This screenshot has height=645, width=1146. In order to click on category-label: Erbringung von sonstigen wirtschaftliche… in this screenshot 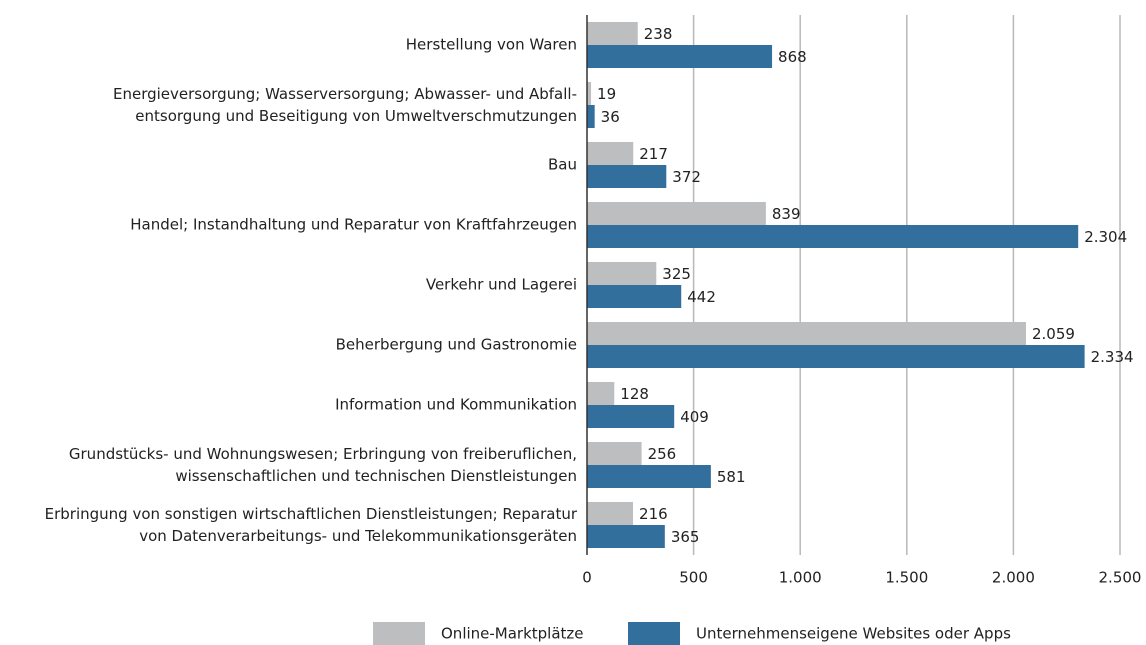, I will do `click(311, 525)`.